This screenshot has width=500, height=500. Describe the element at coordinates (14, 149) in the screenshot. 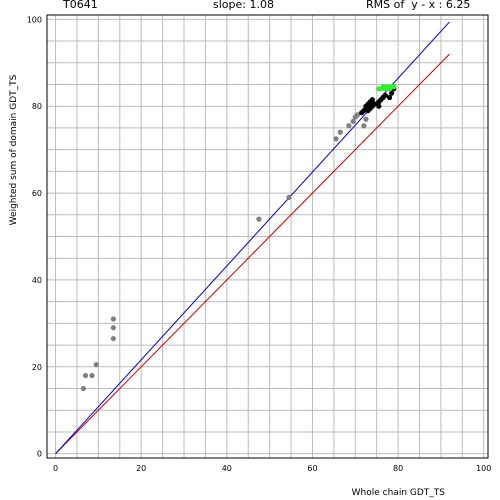

I see `y-axis-label: Weighted sum of domain GDT_TS` at that location.